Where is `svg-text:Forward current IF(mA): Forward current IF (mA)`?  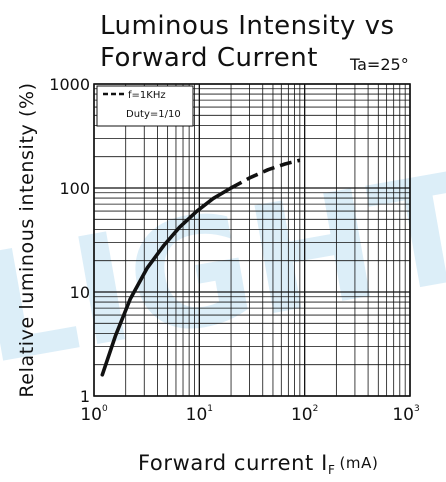
svg-text:Forward current IF(mA): Forward current IF (mA) is located at coordinates (258, 464).